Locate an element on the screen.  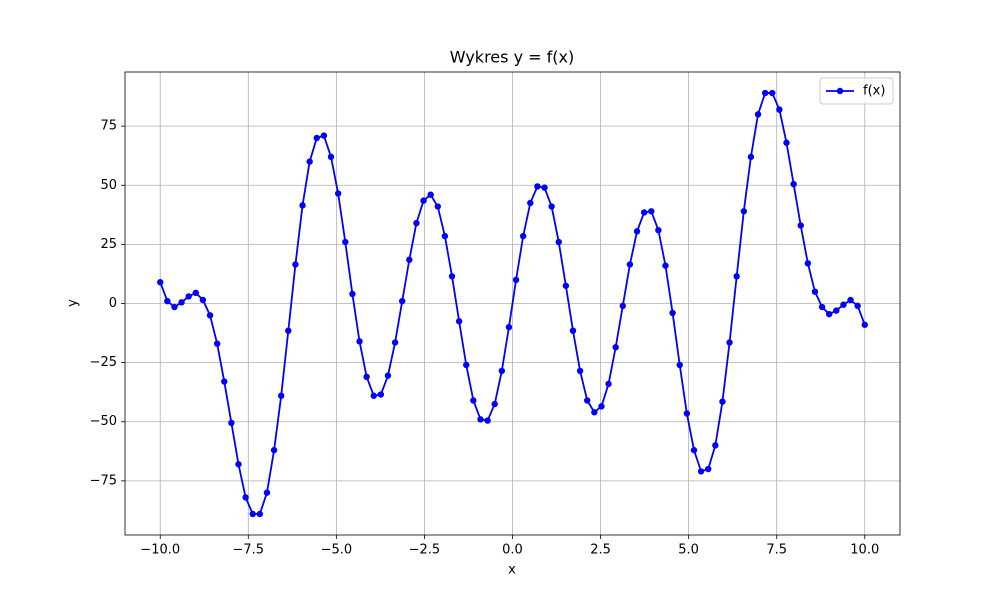
x-tick-label: 5.0 is located at coordinates (688, 550).